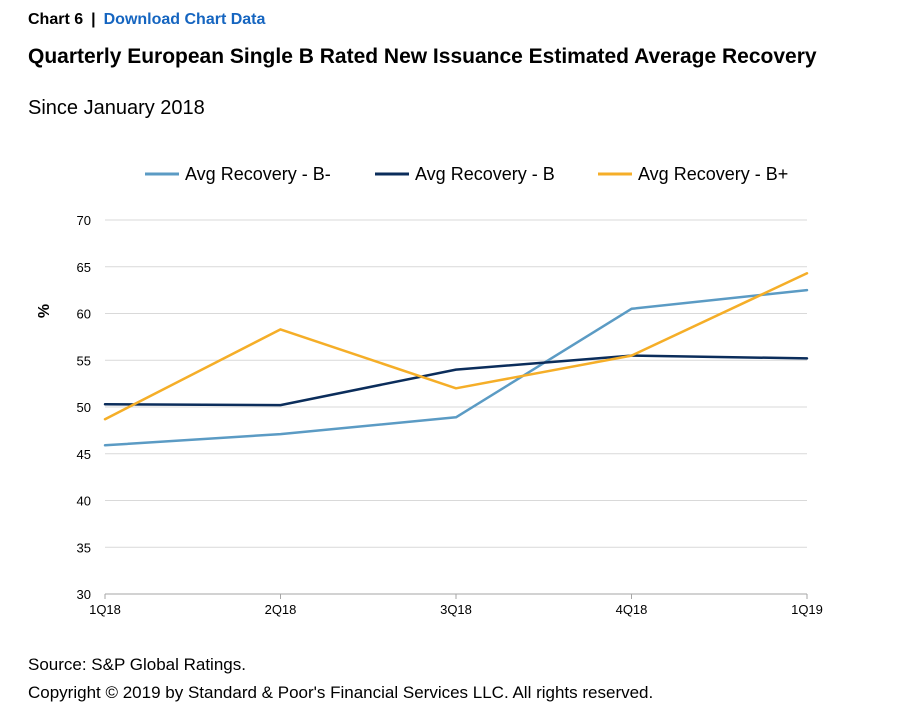 The image size is (921, 720). I want to click on y-tick-label: 55, so click(84, 360).